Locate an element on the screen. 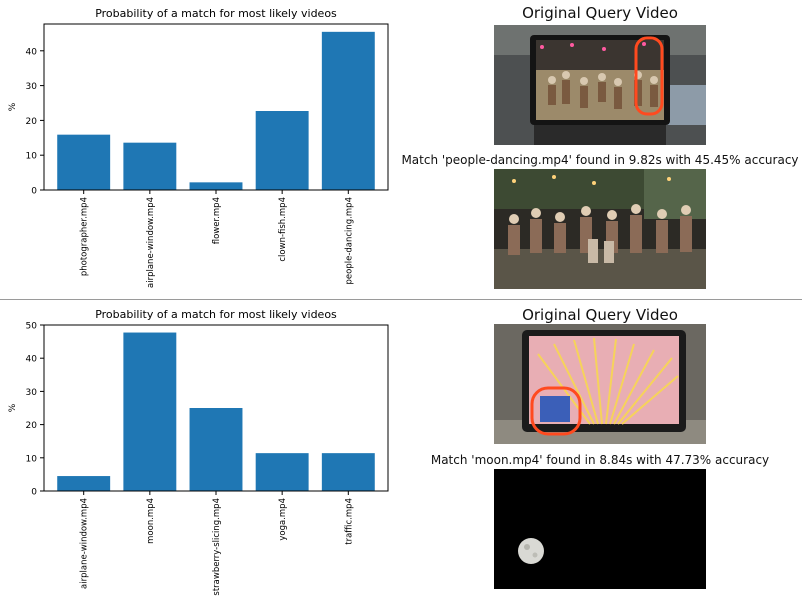 The height and width of the screenshot is (601, 802). x-tick-label: moon.mp4 is located at coordinates (151, 521).